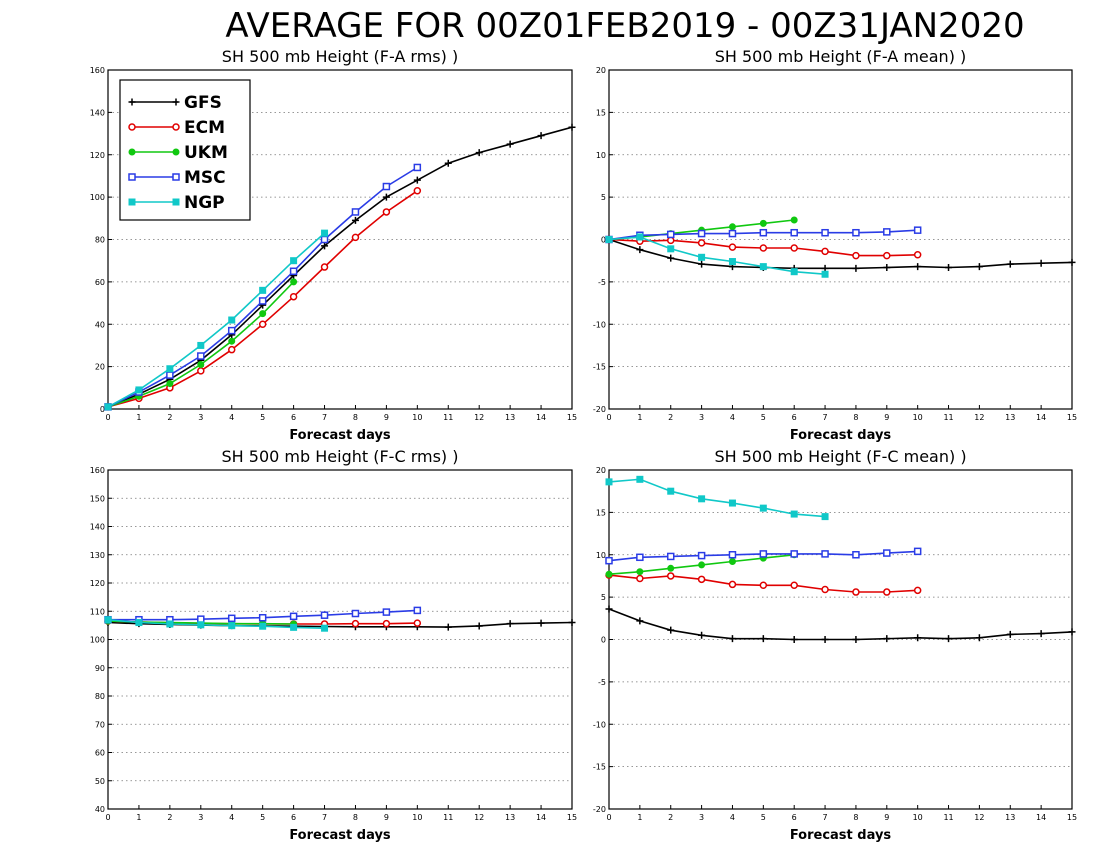 The height and width of the screenshot is (850, 1100). Describe the element at coordinates (231, 817) in the screenshot. I see `x-tick-label: 4` at that location.